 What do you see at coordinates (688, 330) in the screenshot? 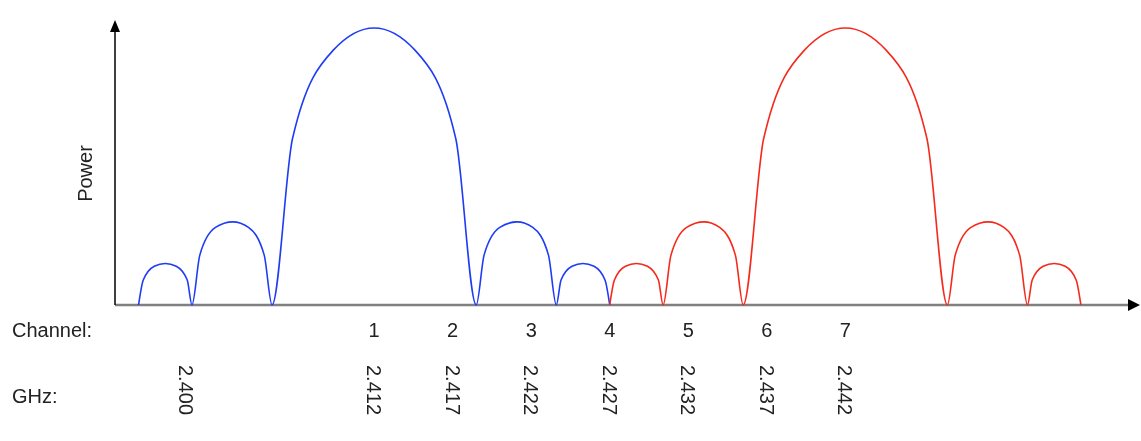
I see `x2-tick-label: 5` at bounding box center [688, 330].